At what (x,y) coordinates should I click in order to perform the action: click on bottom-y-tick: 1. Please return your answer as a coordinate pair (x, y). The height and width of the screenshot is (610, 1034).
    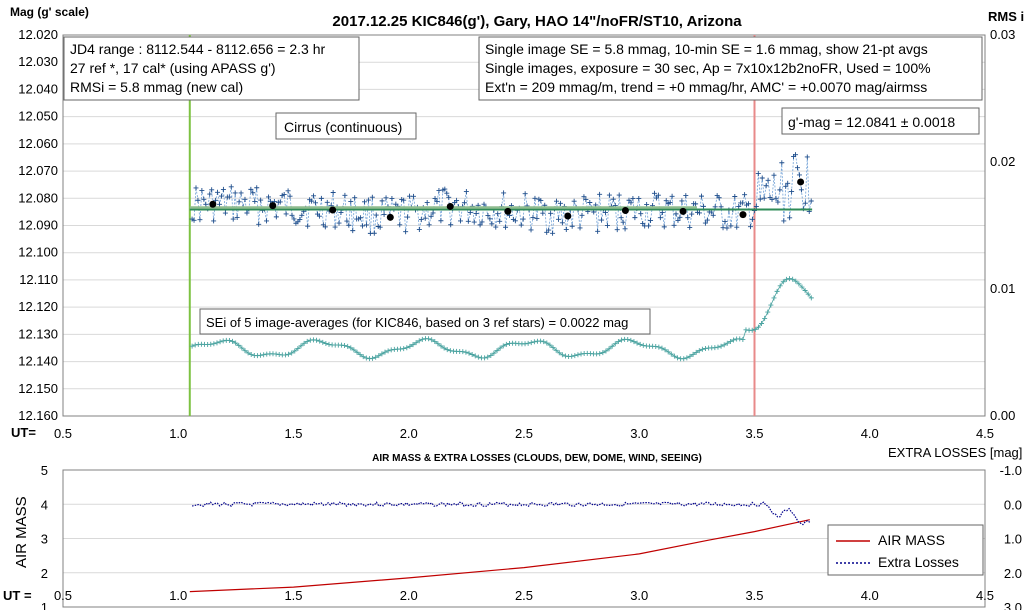
    Looking at the image, I should click on (44, 605).